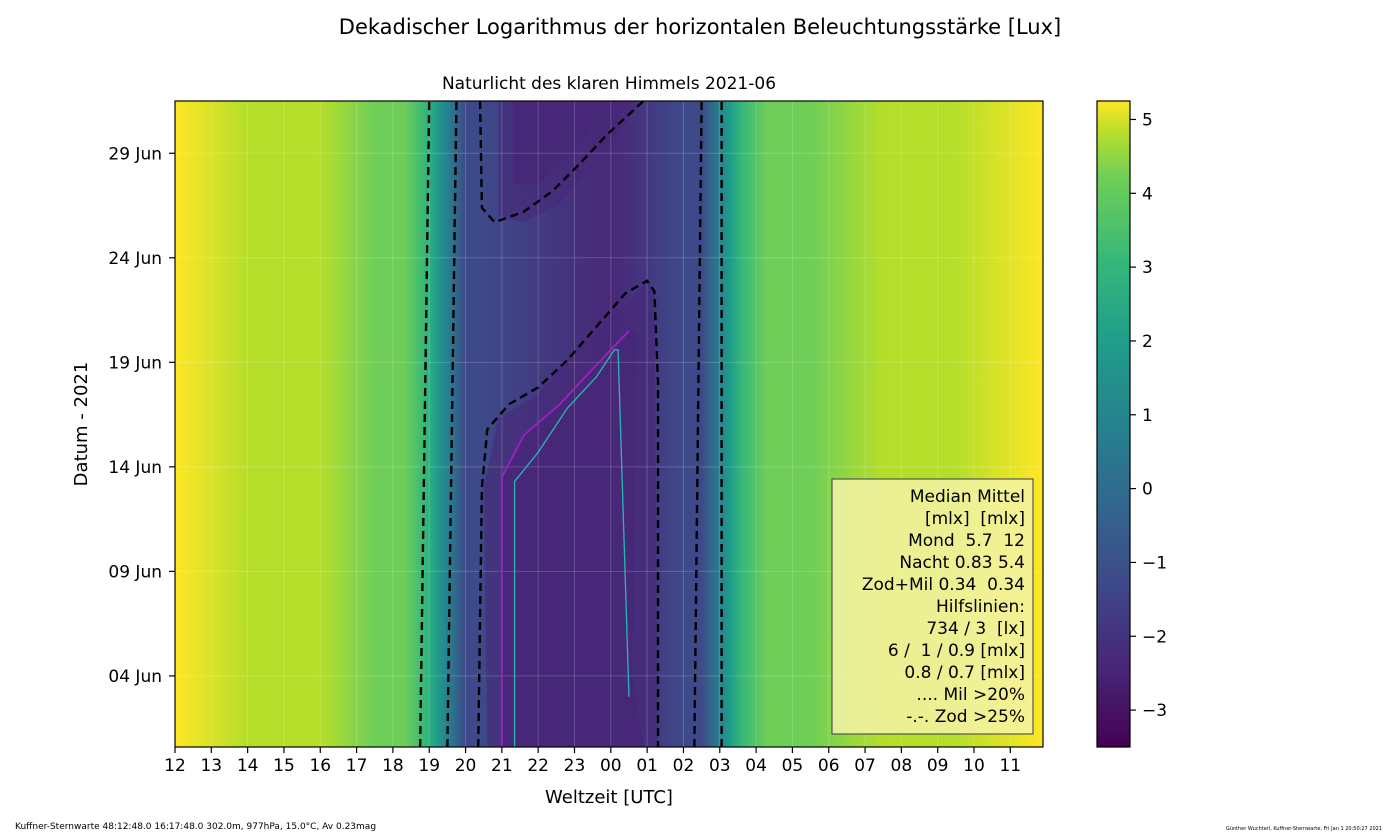 This screenshot has height=840, width=1400. I want to click on x-tick-label: 19, so click(429, 766).